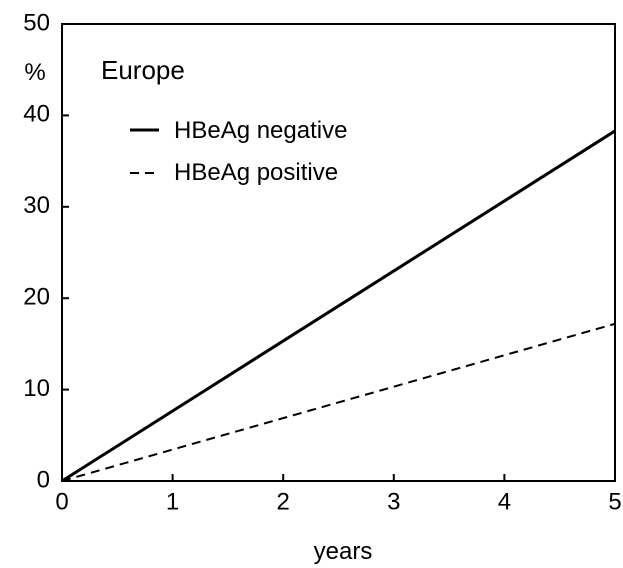 This screenshot has height=568, width=623. Describe the element at coordinates (43, 479) in the screenshot. I see `y-tick-label-0: 0` at that location.